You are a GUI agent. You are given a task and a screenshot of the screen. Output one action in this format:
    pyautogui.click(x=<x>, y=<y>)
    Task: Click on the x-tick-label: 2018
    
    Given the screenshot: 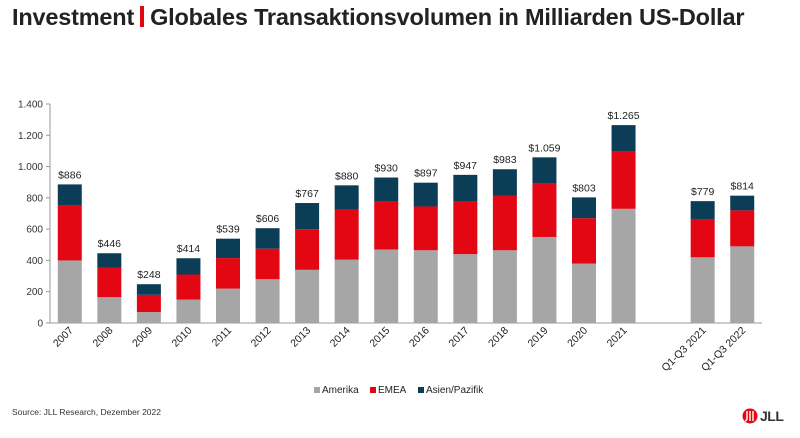 What is the action you would take?
    pyautogui.click(x=498, y=337)
    